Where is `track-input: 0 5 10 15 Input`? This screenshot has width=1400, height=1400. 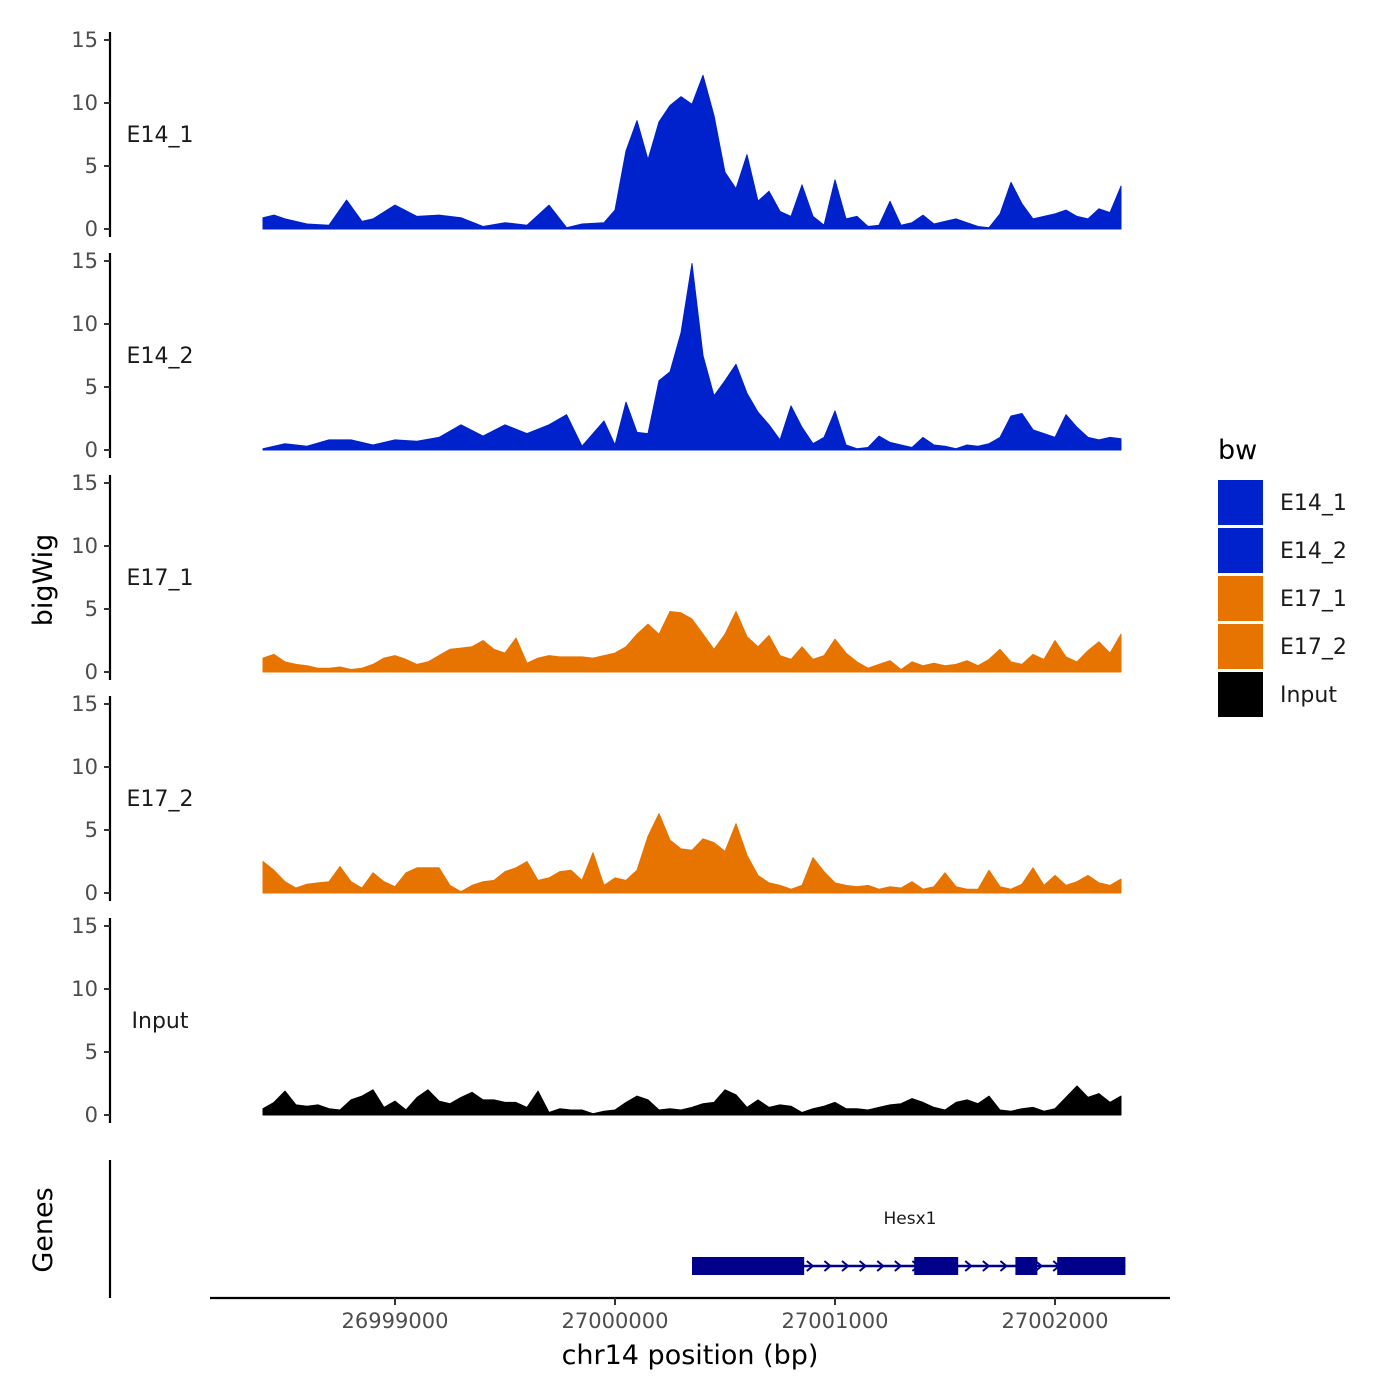 track-input: 0 5 10 15 Input is located at coordinates (596, 1020).